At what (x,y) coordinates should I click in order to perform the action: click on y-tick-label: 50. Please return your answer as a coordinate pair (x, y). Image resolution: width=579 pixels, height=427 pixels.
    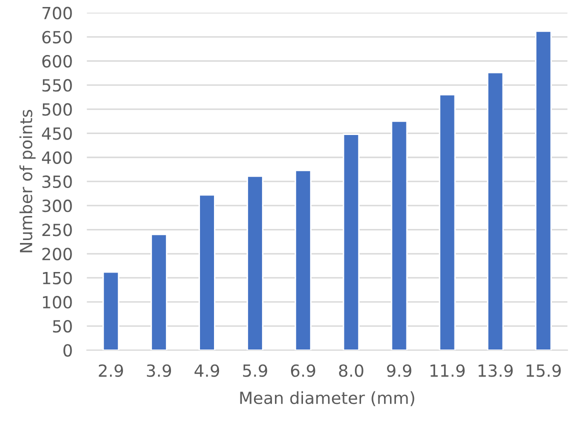
    Looking at the image, I should click on (62, 326).